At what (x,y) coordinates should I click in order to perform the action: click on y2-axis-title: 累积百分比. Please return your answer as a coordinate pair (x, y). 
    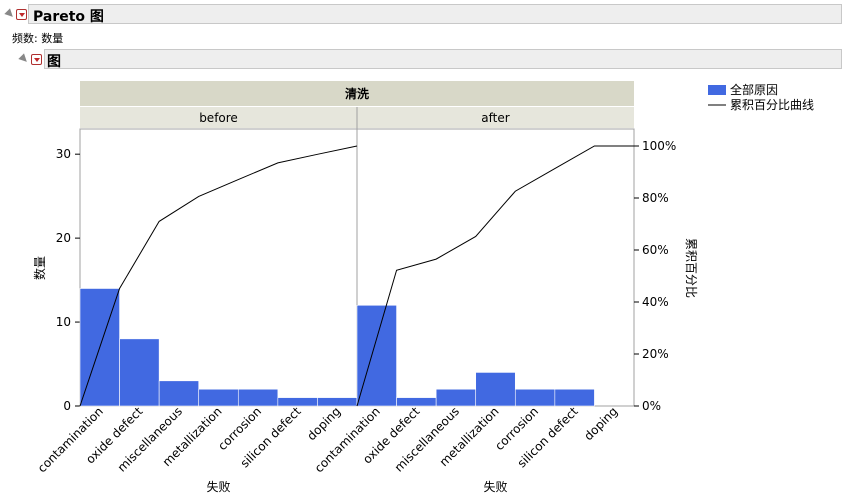
    Looking at the image, I should click on (691, 268).